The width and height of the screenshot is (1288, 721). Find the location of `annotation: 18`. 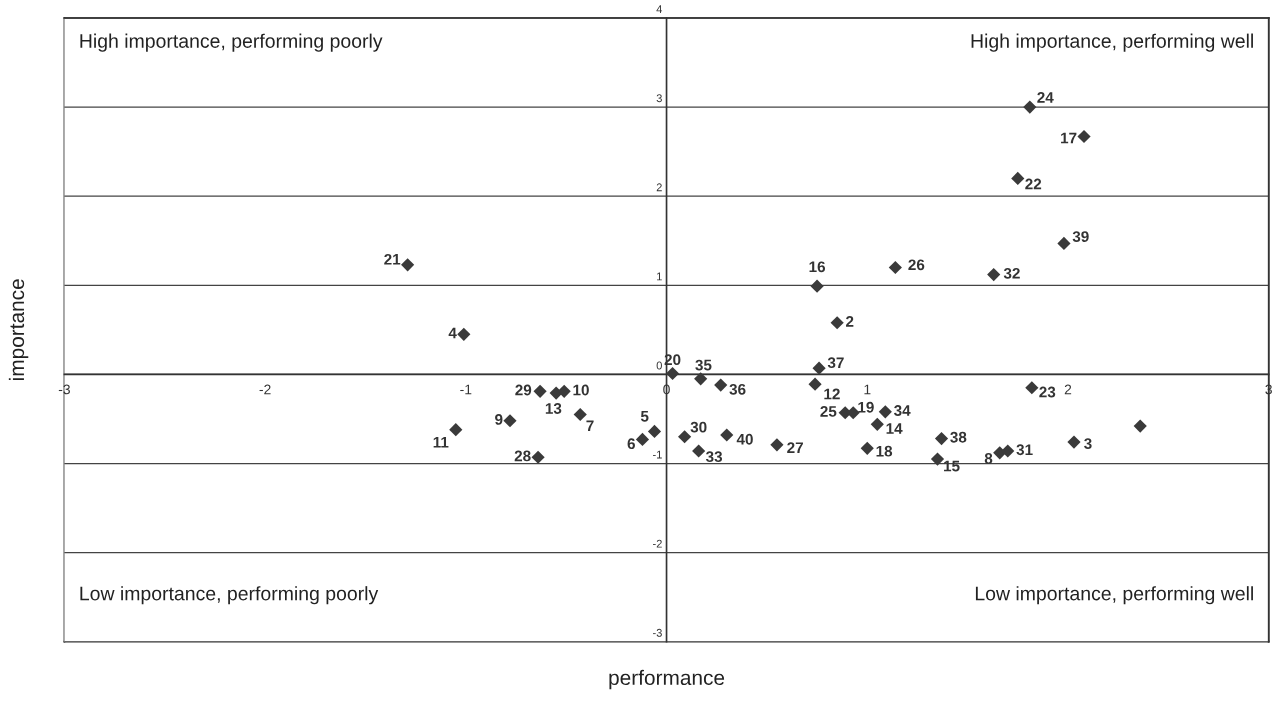

annotation: 18 is located at coordinates (884, 451).